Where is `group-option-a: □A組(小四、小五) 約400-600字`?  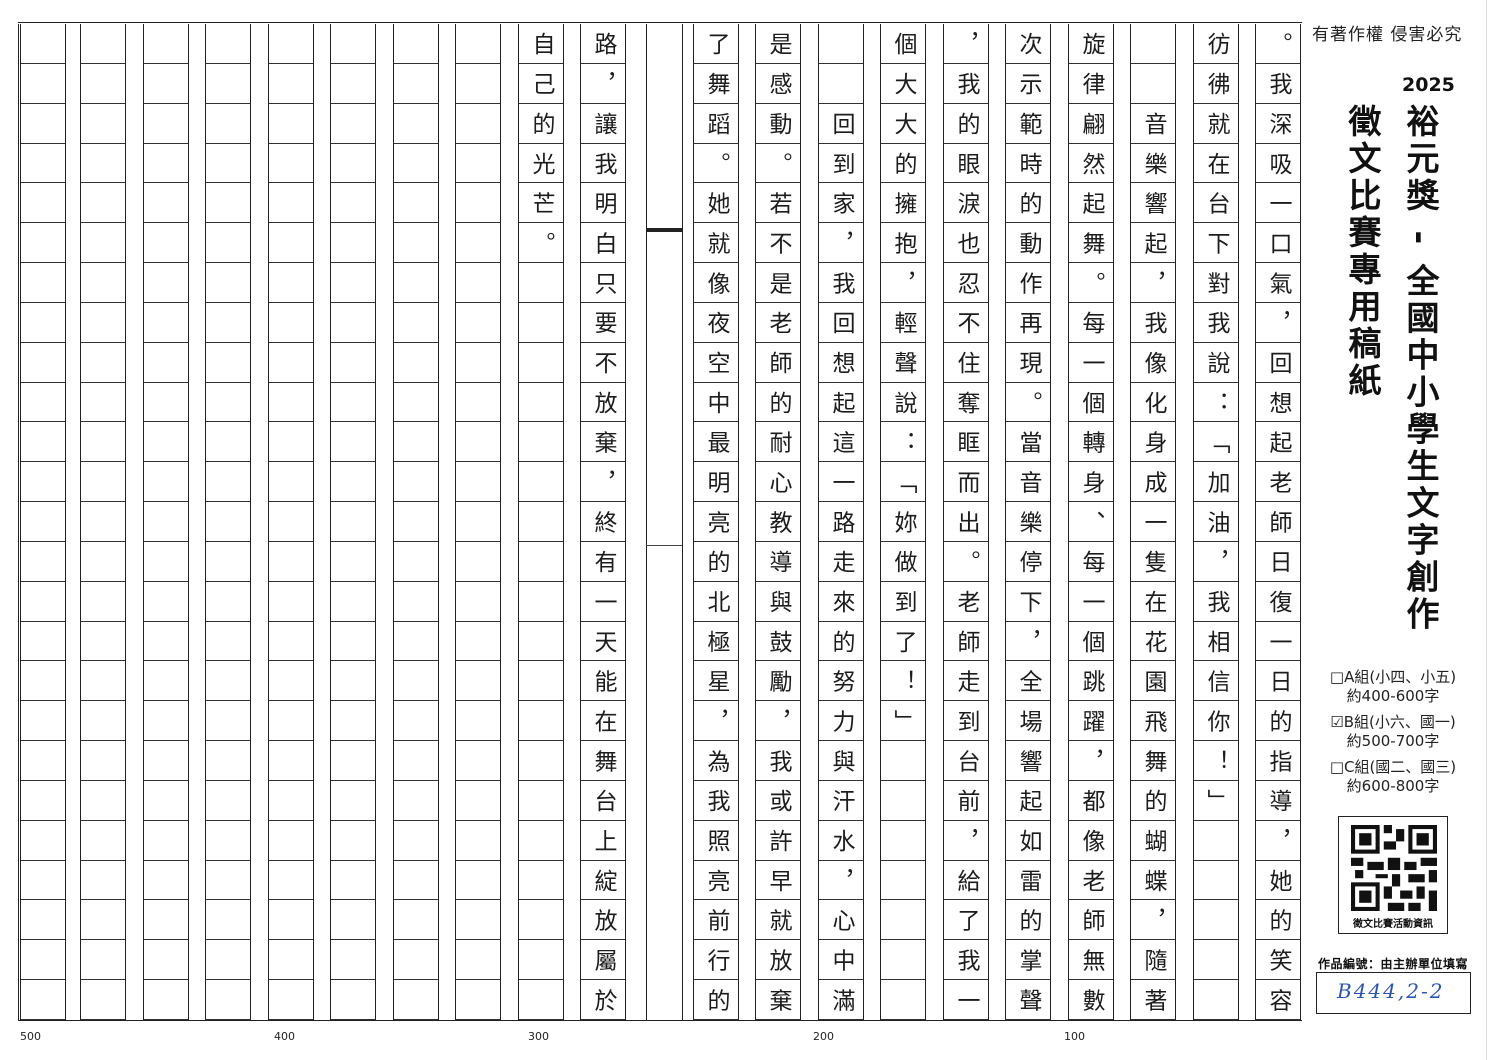
group-option-a: □A組(小四、小五) 約400-600字 is located at coordinates (1393, 687).